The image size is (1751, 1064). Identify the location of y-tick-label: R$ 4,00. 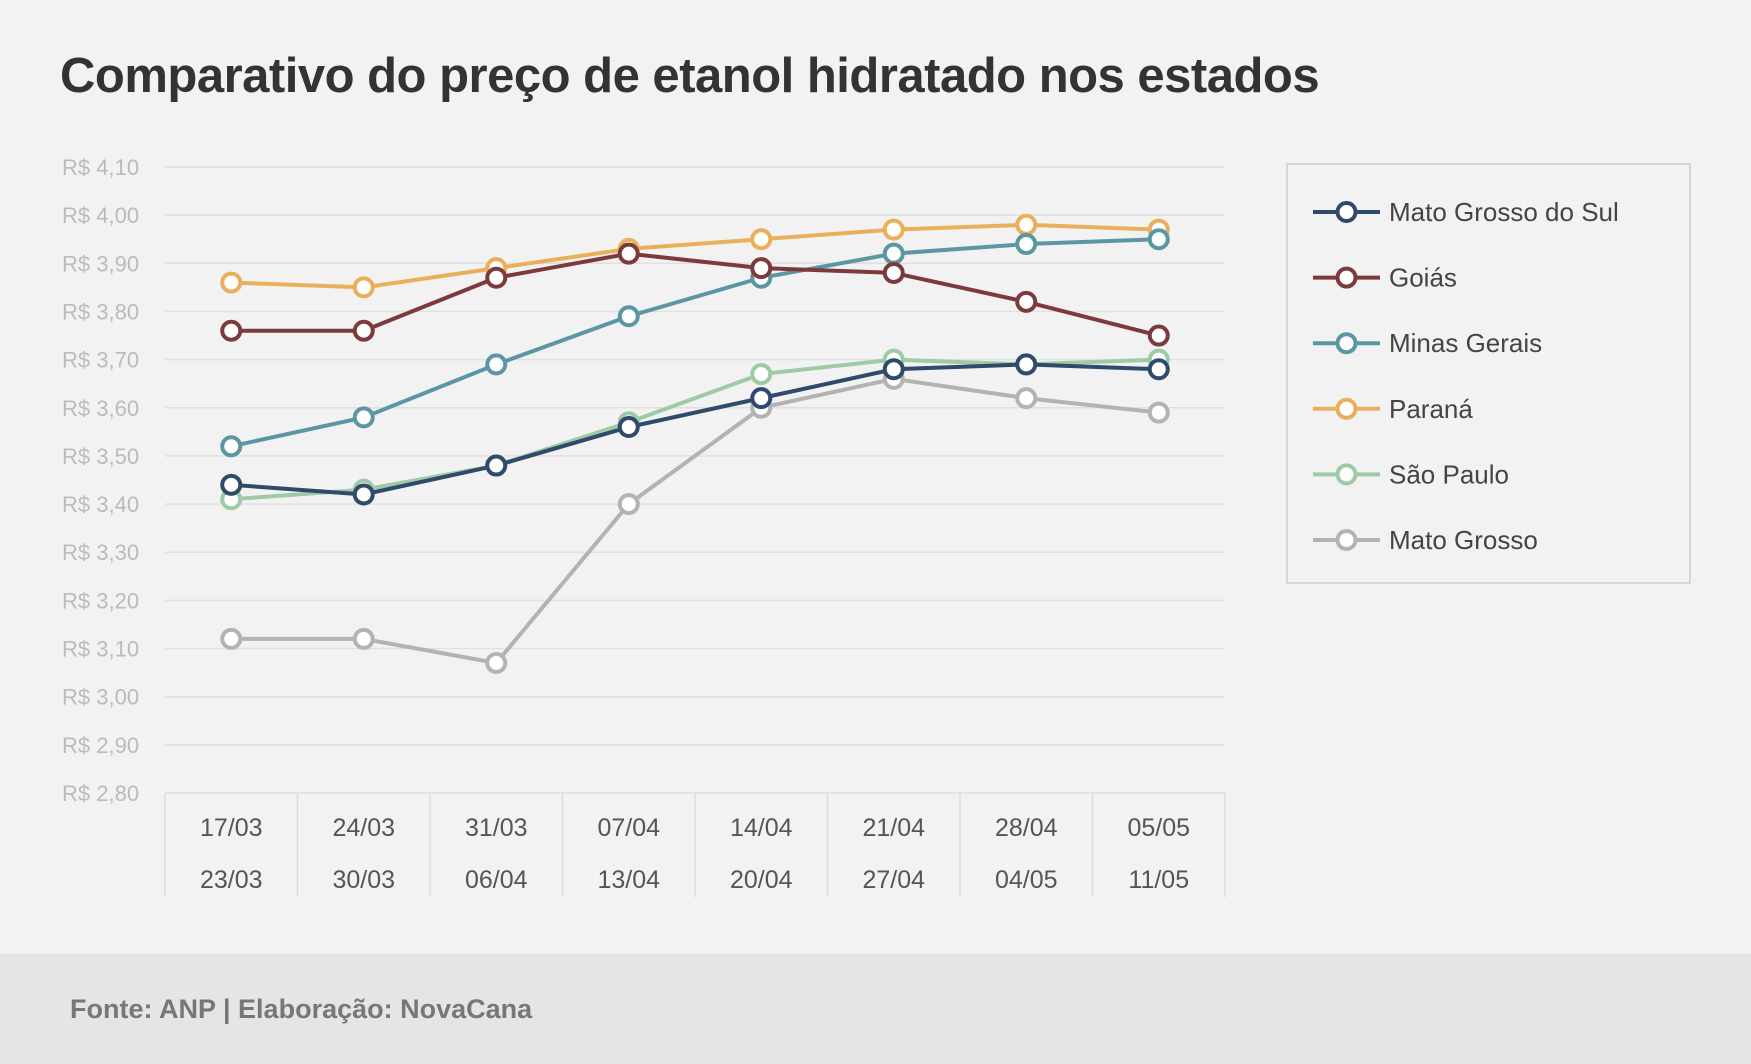
(100, 215).